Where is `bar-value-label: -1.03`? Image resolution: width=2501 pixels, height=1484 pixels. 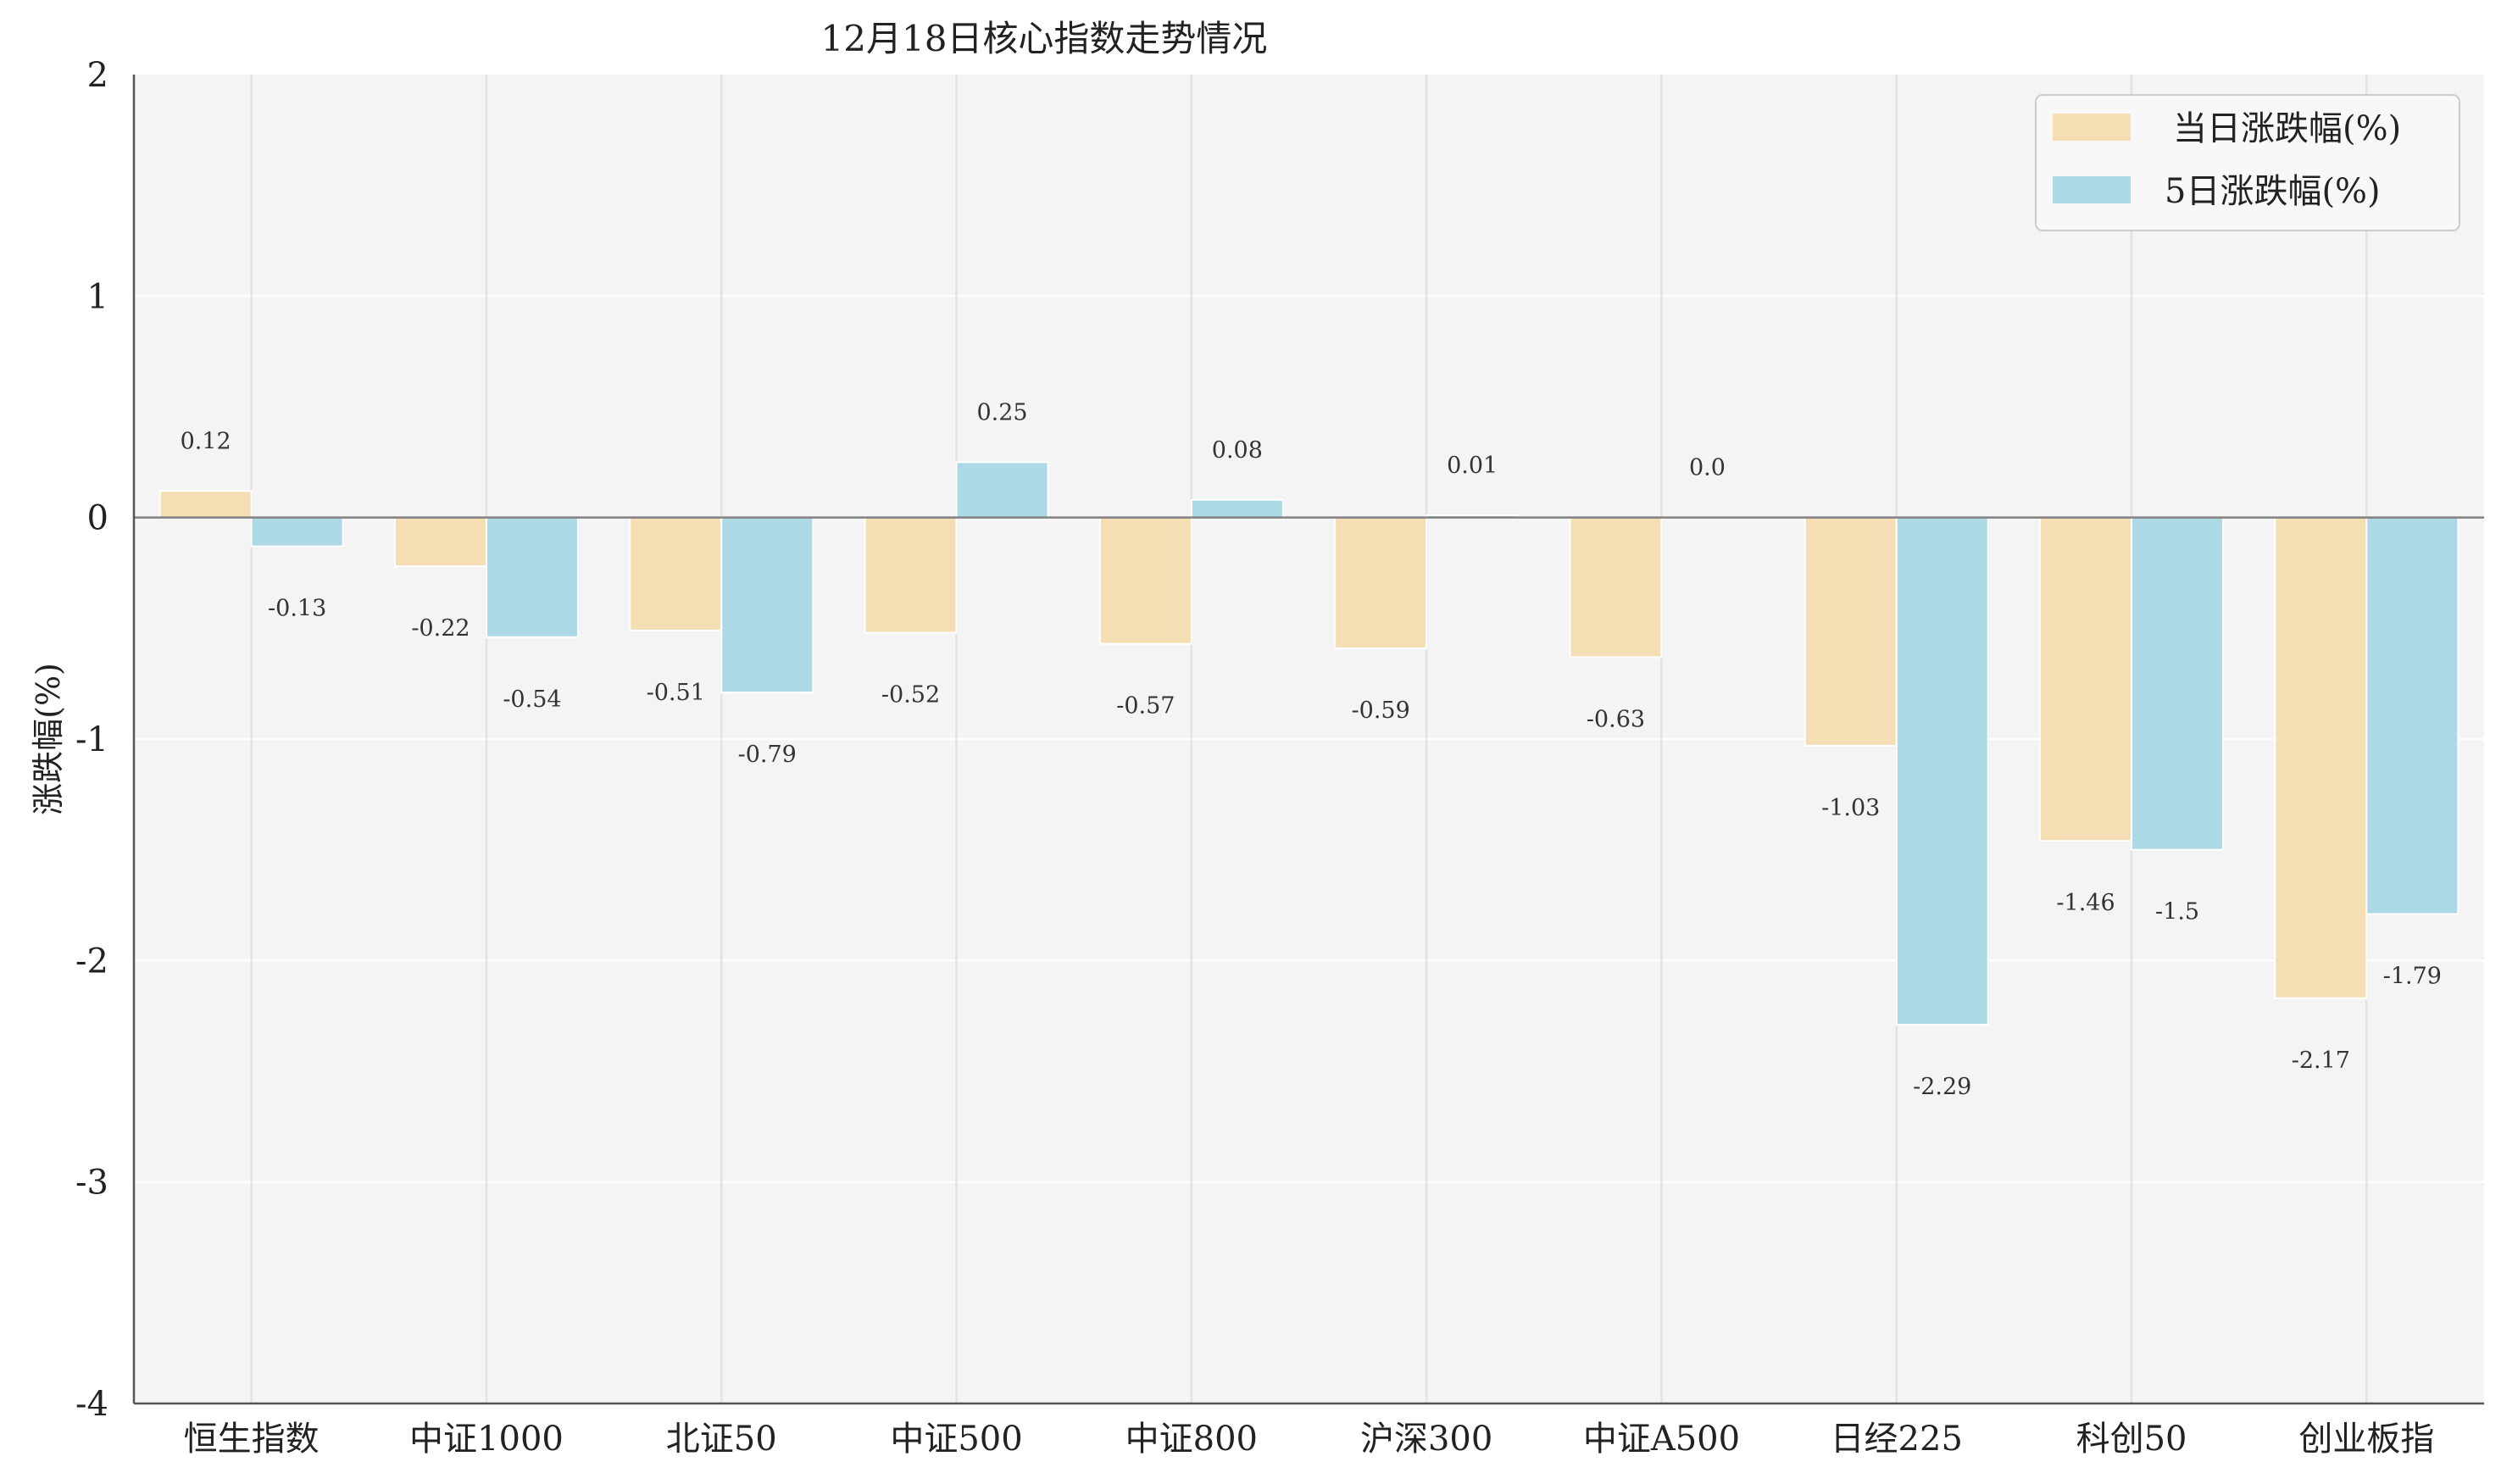 bar-value-label: -1.03 is located at coordinates (1850, 808).